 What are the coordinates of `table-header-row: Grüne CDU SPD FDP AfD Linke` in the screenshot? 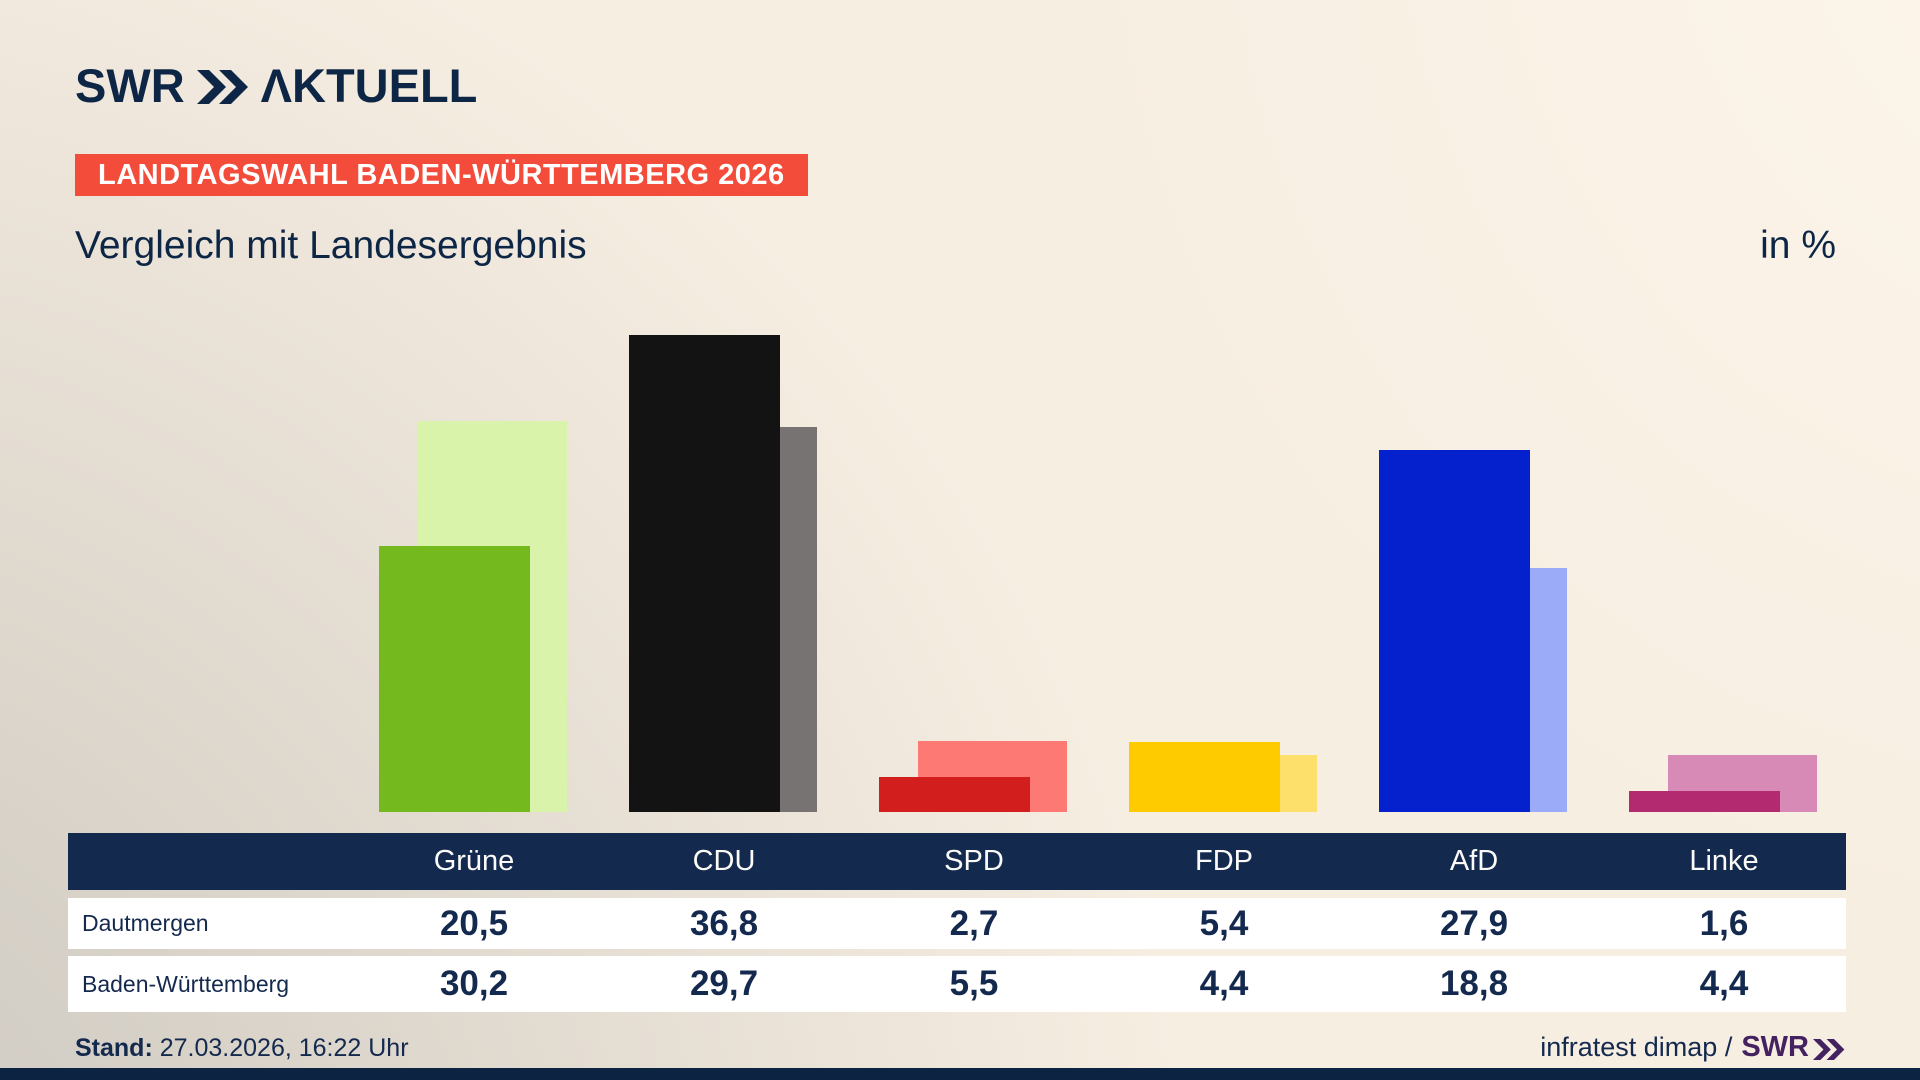 It's located at (957, 861).